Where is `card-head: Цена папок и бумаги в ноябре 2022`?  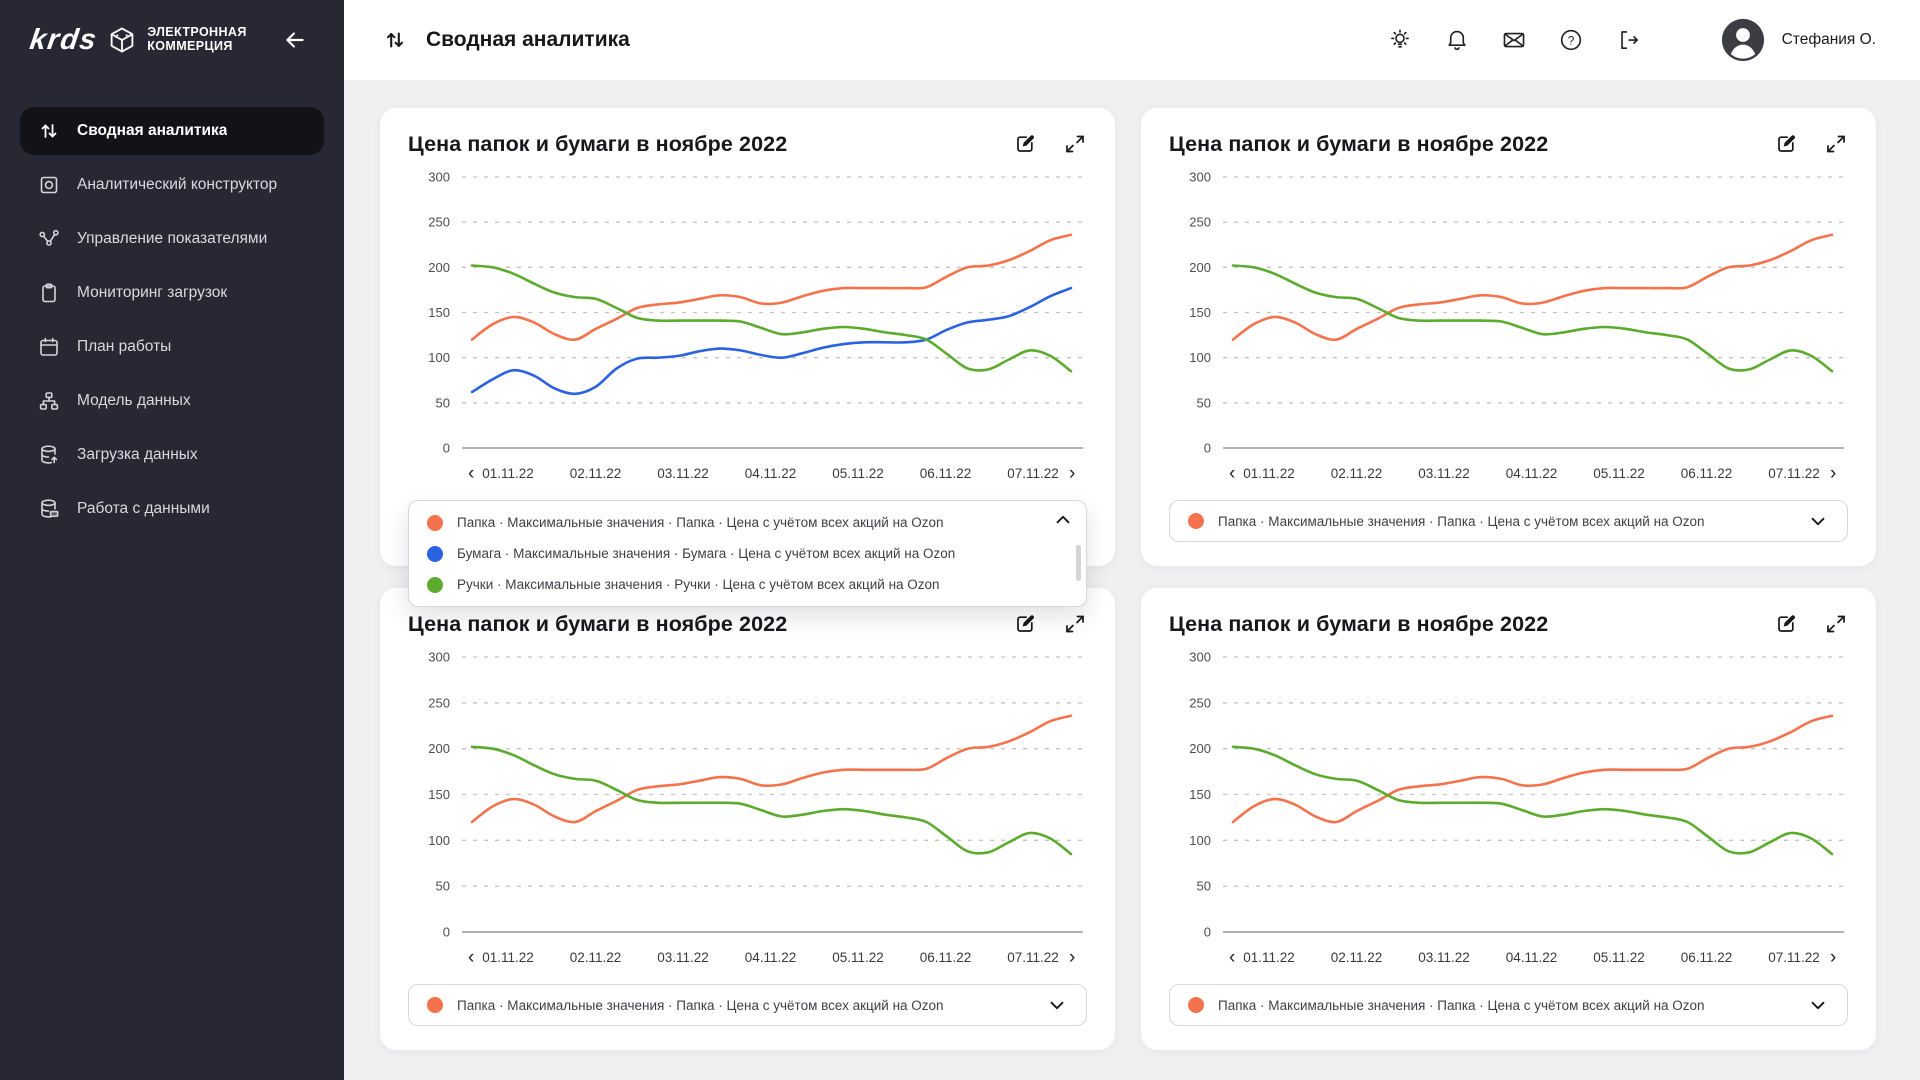
card-head: Цена папок и бумаги в ноябре 2022 is located at coordinates (747, 144).